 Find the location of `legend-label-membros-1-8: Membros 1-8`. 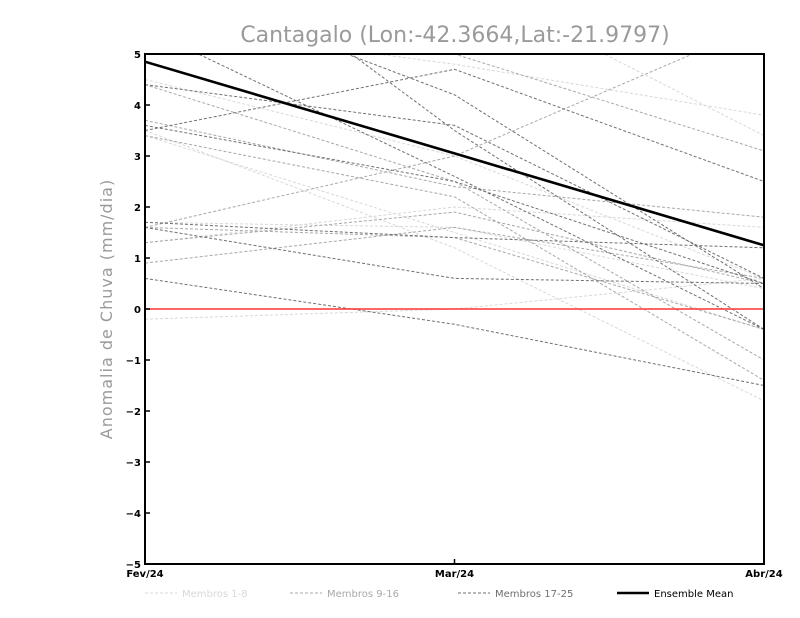

legend-label-membros-1-8: Membros 1-8 is located at coordinates (215, 594).